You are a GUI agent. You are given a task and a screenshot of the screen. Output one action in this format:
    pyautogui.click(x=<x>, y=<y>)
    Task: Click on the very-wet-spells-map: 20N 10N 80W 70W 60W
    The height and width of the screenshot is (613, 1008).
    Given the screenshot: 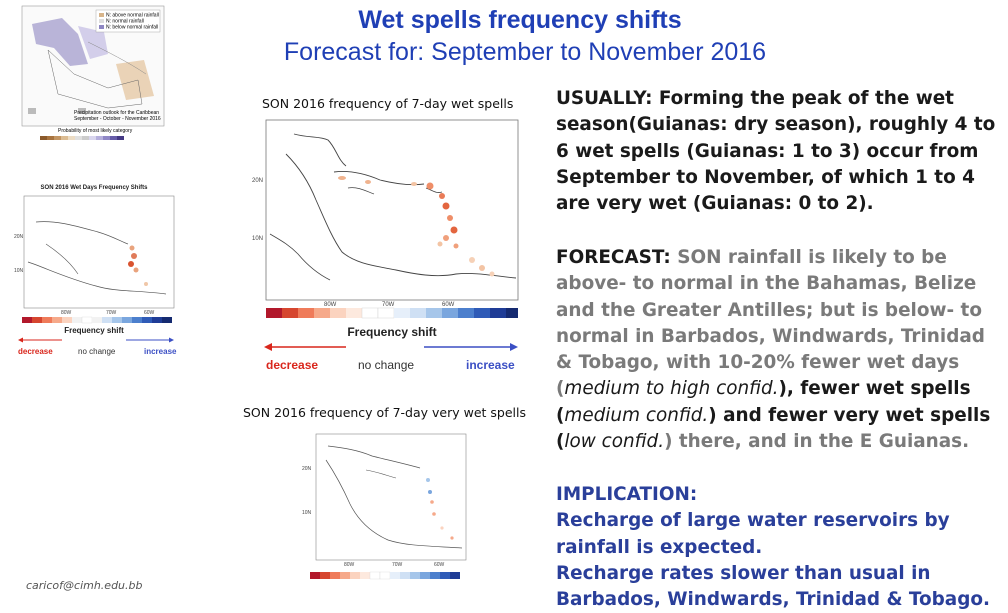 What is the action you would take?
    pyautogui.click(x=384, y=506)
    